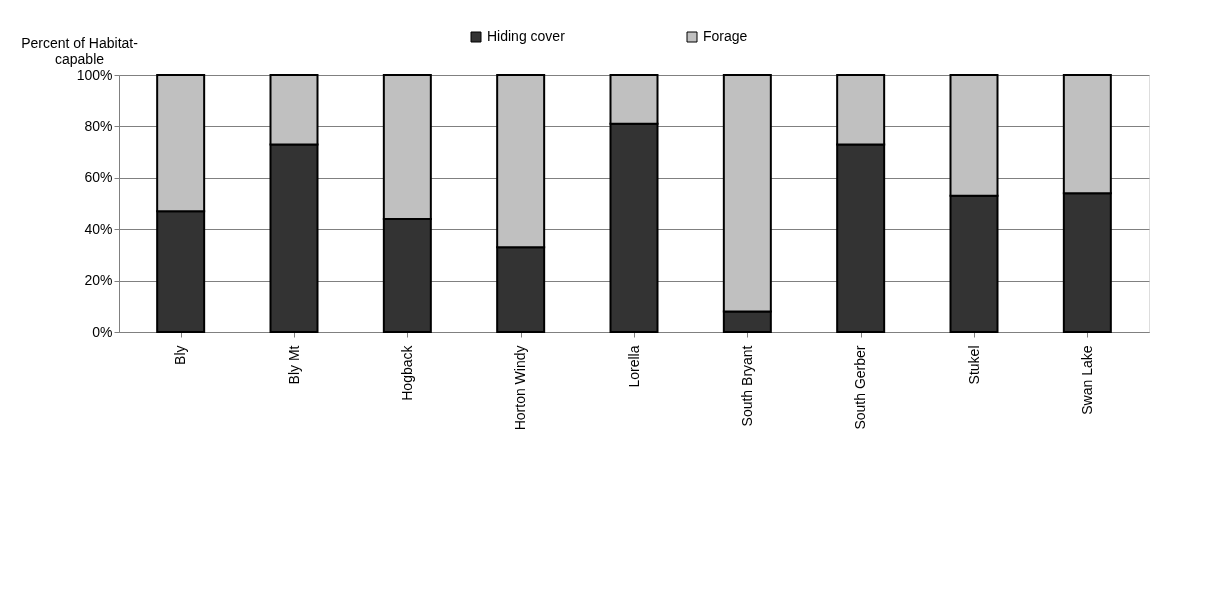 The image size is (1219, 601). I want to click on x-tick-label: Horton Windy, so click(520, 388).